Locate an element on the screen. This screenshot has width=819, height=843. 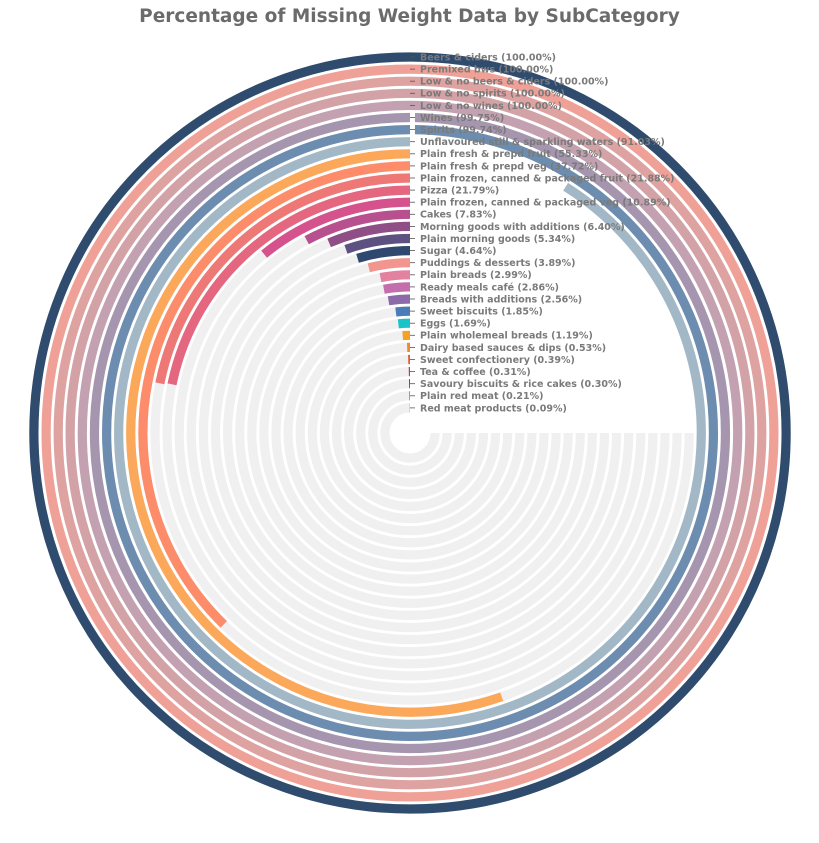
bar-label-8: Plain fresh & prepd fruit (55.33%) is located at coordinates (511, 154).